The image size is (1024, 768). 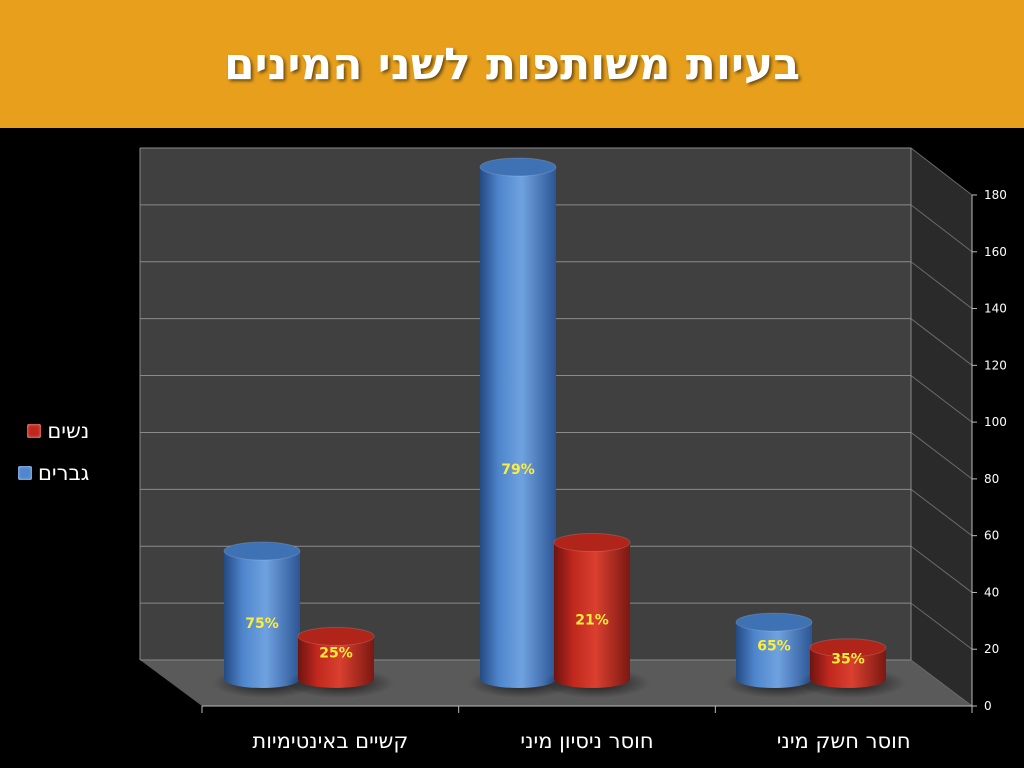 What do you see at coordinates (995, 365) in the screenshot?
I see `y-tick-label: 120` at bounding box center [995, 365].